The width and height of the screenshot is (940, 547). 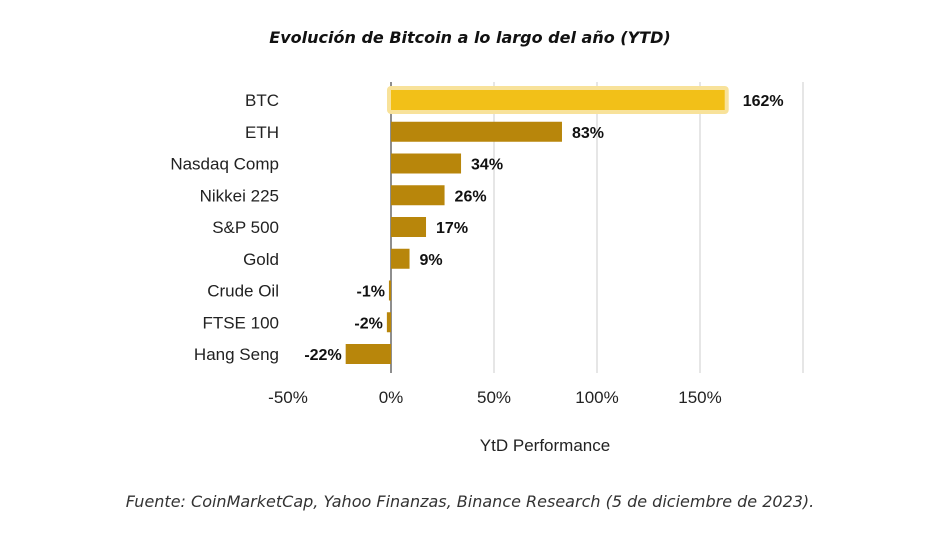 What do you see at coordinates (368, 323) in the screenshot?
I see `value-label: -2%` at bounding box center [368, 323].